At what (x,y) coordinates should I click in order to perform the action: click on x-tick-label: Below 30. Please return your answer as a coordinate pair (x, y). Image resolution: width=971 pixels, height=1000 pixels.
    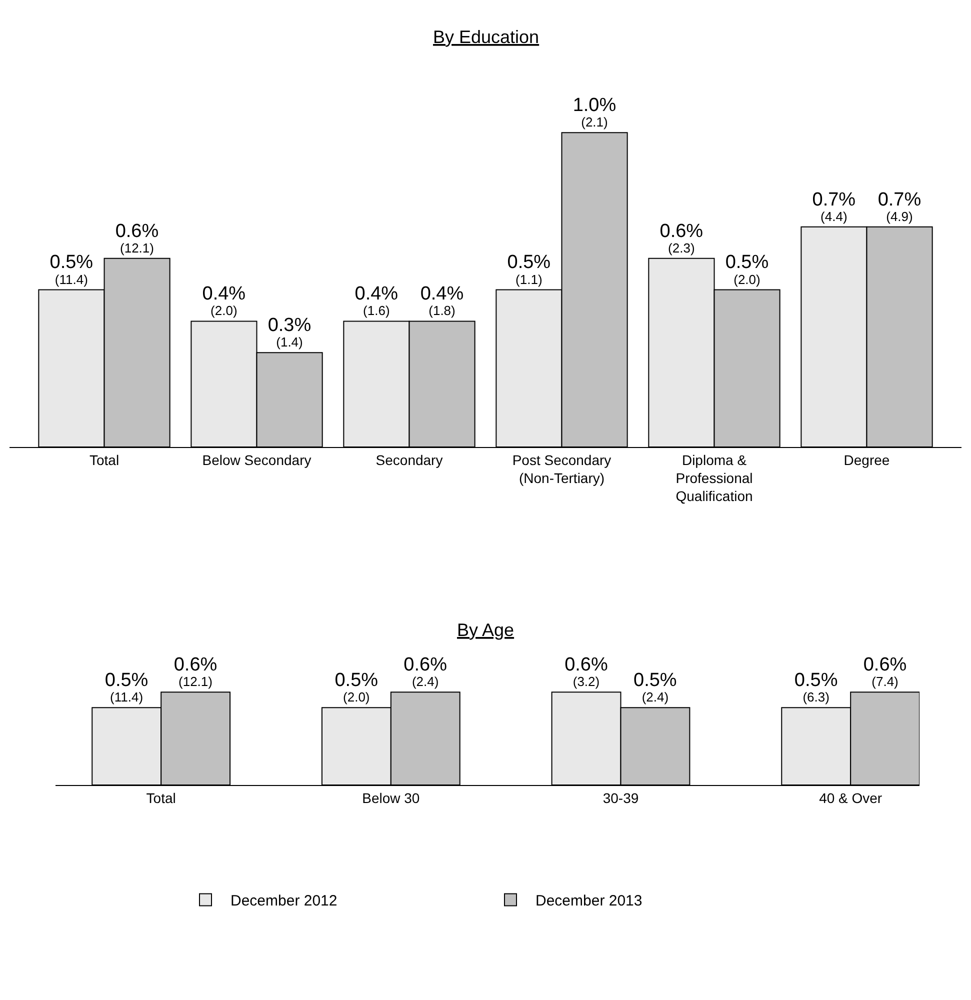
    Looking at the image, I should click on (391, 798).